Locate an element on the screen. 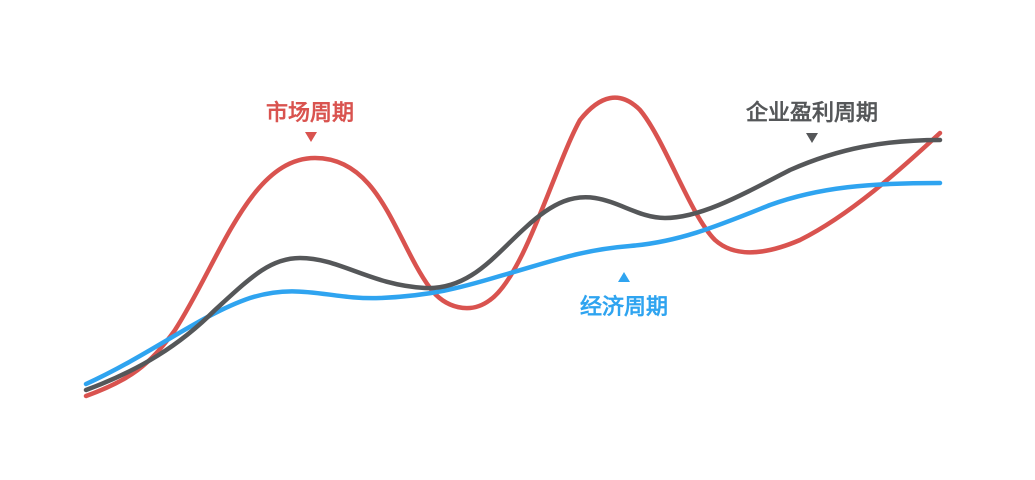 The width and height of the screenshot is (1035, 480). market-cycle-label: 市场周期 is located at coordinates (310, 113).